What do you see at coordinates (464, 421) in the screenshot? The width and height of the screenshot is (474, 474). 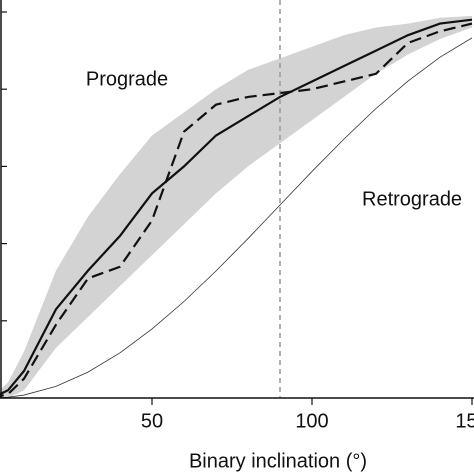 I see `x-tick-label: 150` at bounding box center [464, 421].